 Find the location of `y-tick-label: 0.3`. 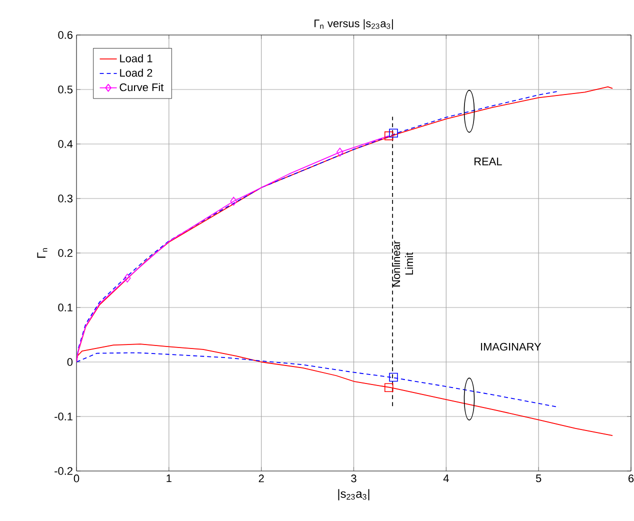

y-tick-label: 0.3 is located at coordinates (65, 198).